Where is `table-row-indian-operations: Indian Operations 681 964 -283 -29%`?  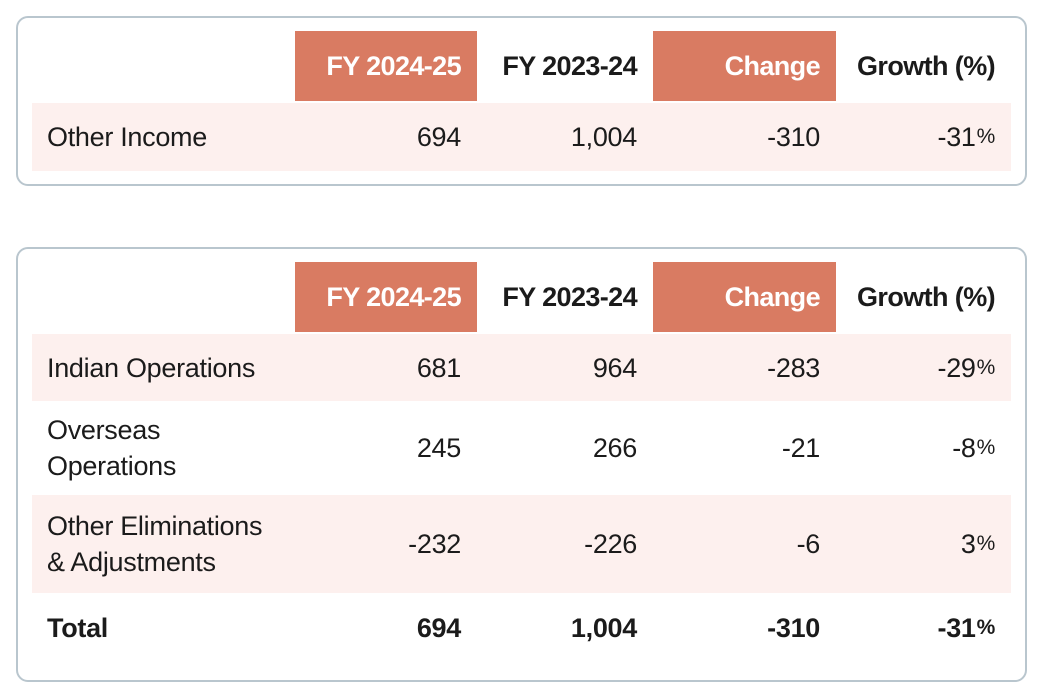
table-row-indian-operations: Indian Operations 681 964 -283 -29% is located at coordinates (521, 367).